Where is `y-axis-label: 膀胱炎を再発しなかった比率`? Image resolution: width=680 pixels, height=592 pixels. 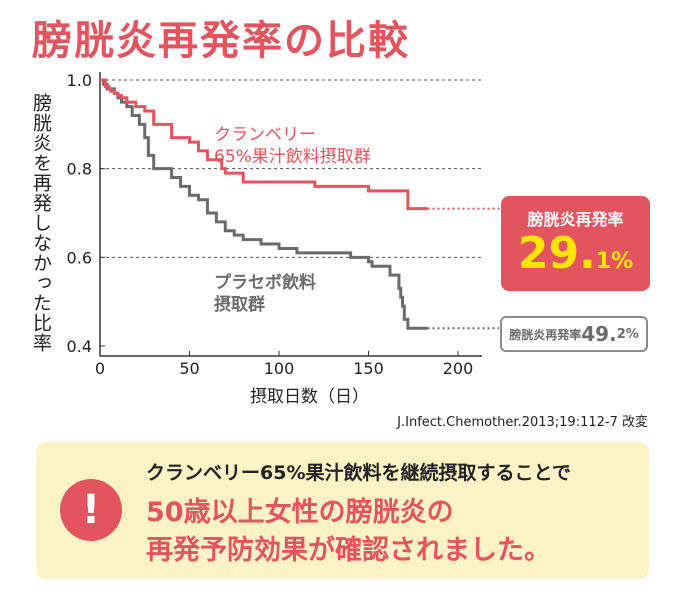
y-axis-label: 膀胱炎を再発しなかった比率 is located at coordinates (41, 223).